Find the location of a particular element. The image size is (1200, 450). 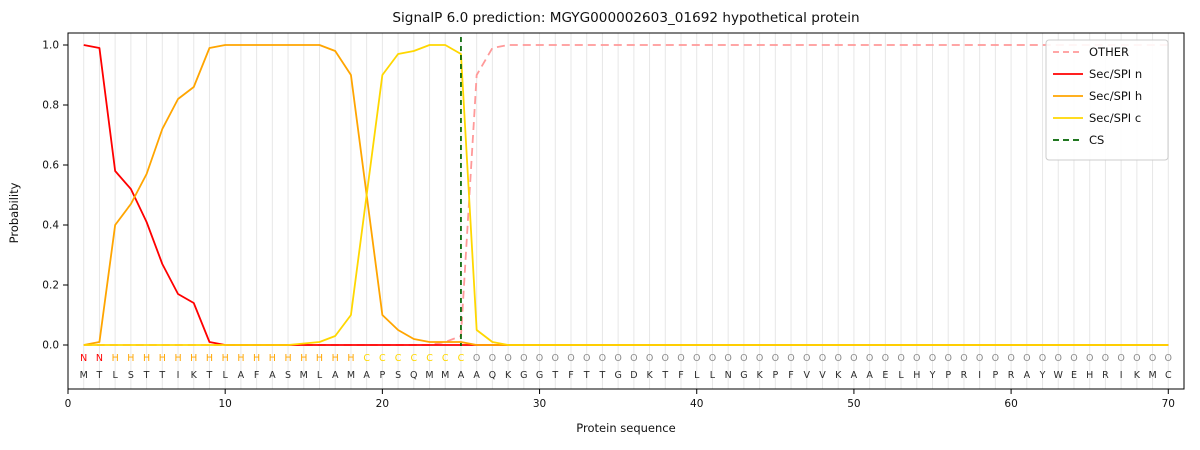

x-tick-label: 70 is located at coordinates (1168, 404).